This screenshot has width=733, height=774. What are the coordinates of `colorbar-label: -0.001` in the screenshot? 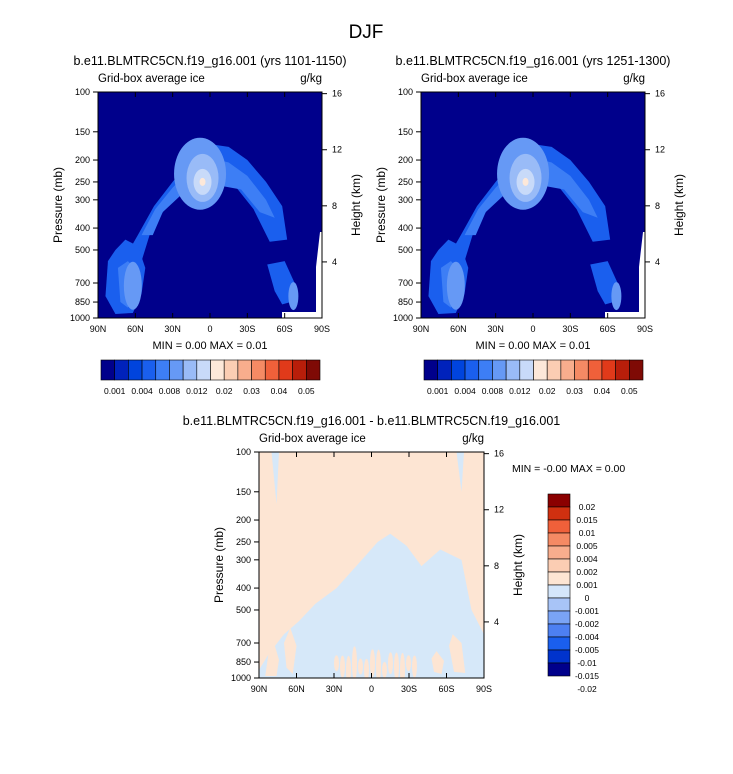 It's located at (587, 611).